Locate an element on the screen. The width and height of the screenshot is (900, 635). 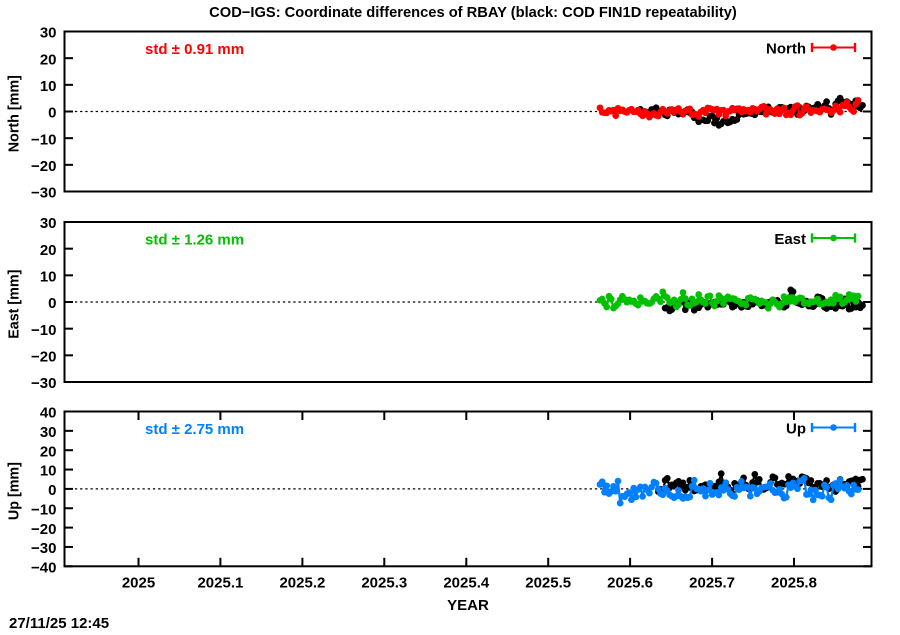
svg-text: 2025 is located at coordinates (138, 583).